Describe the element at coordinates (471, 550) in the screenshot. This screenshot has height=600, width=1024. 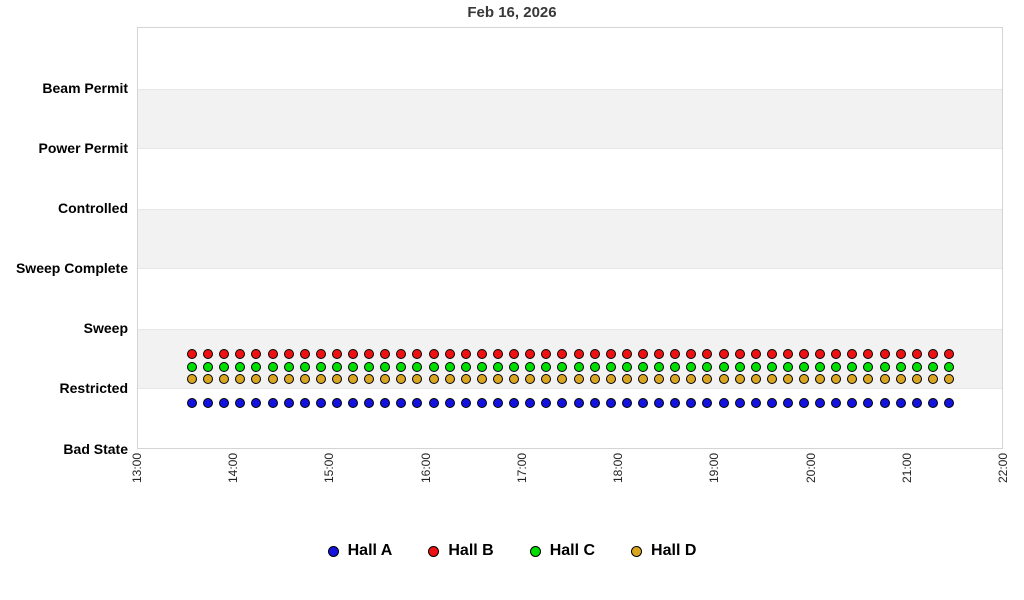
I see `legend-label: Hall B` at that location.